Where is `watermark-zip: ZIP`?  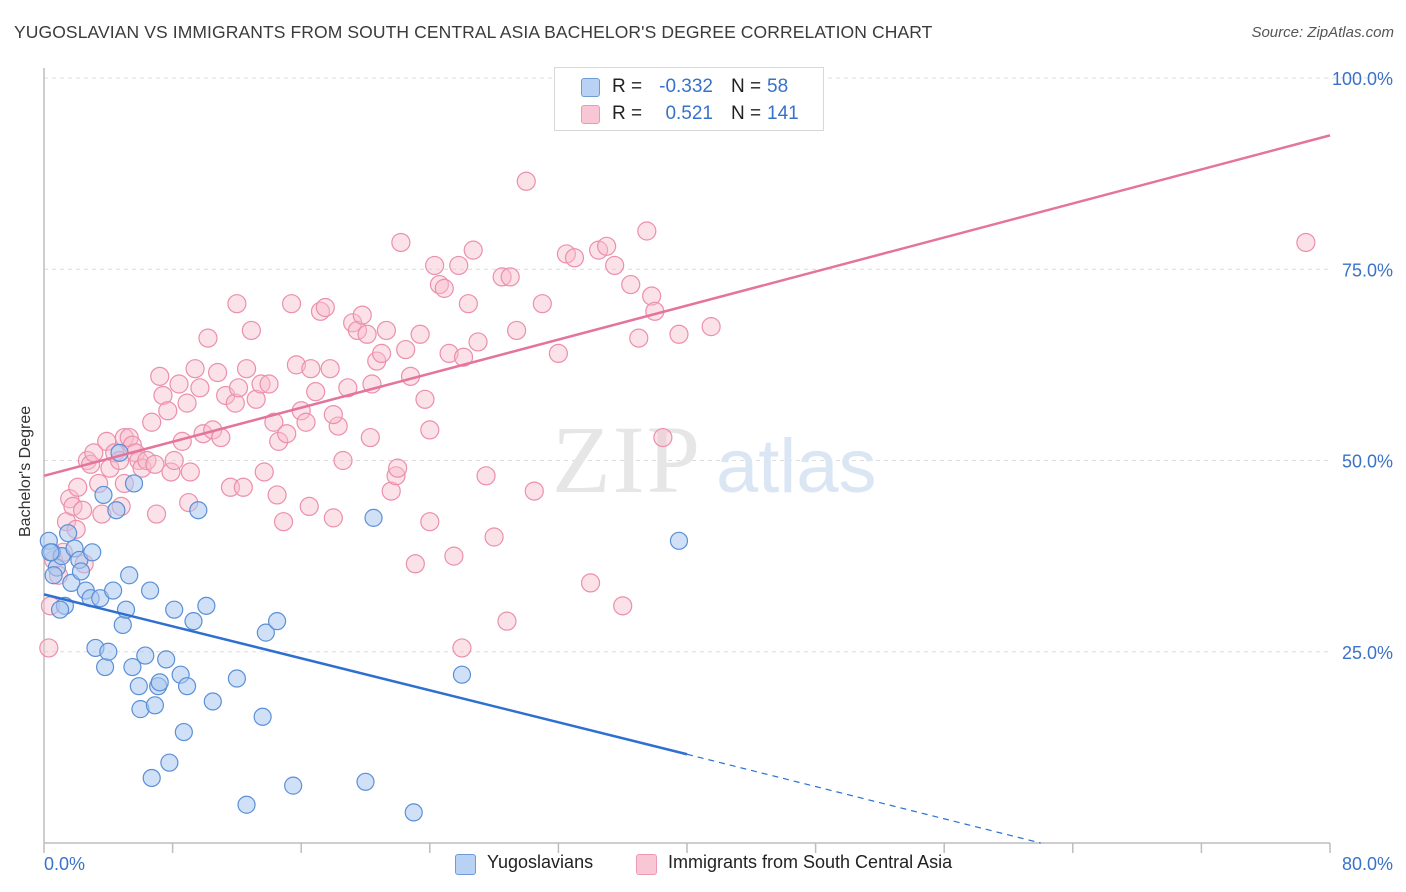
watermark-zip: ZIP is located at coordinates (627, 459).